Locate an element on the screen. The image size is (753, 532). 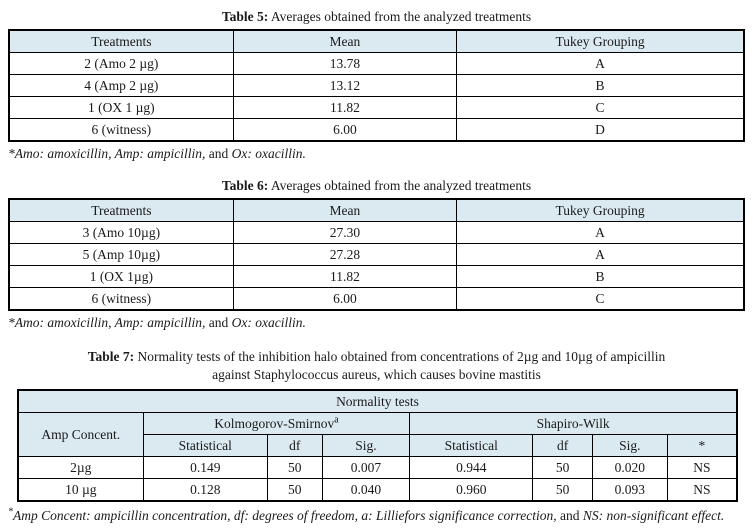
table7-group-row: Normality tests is located at coordinates (377, 401).